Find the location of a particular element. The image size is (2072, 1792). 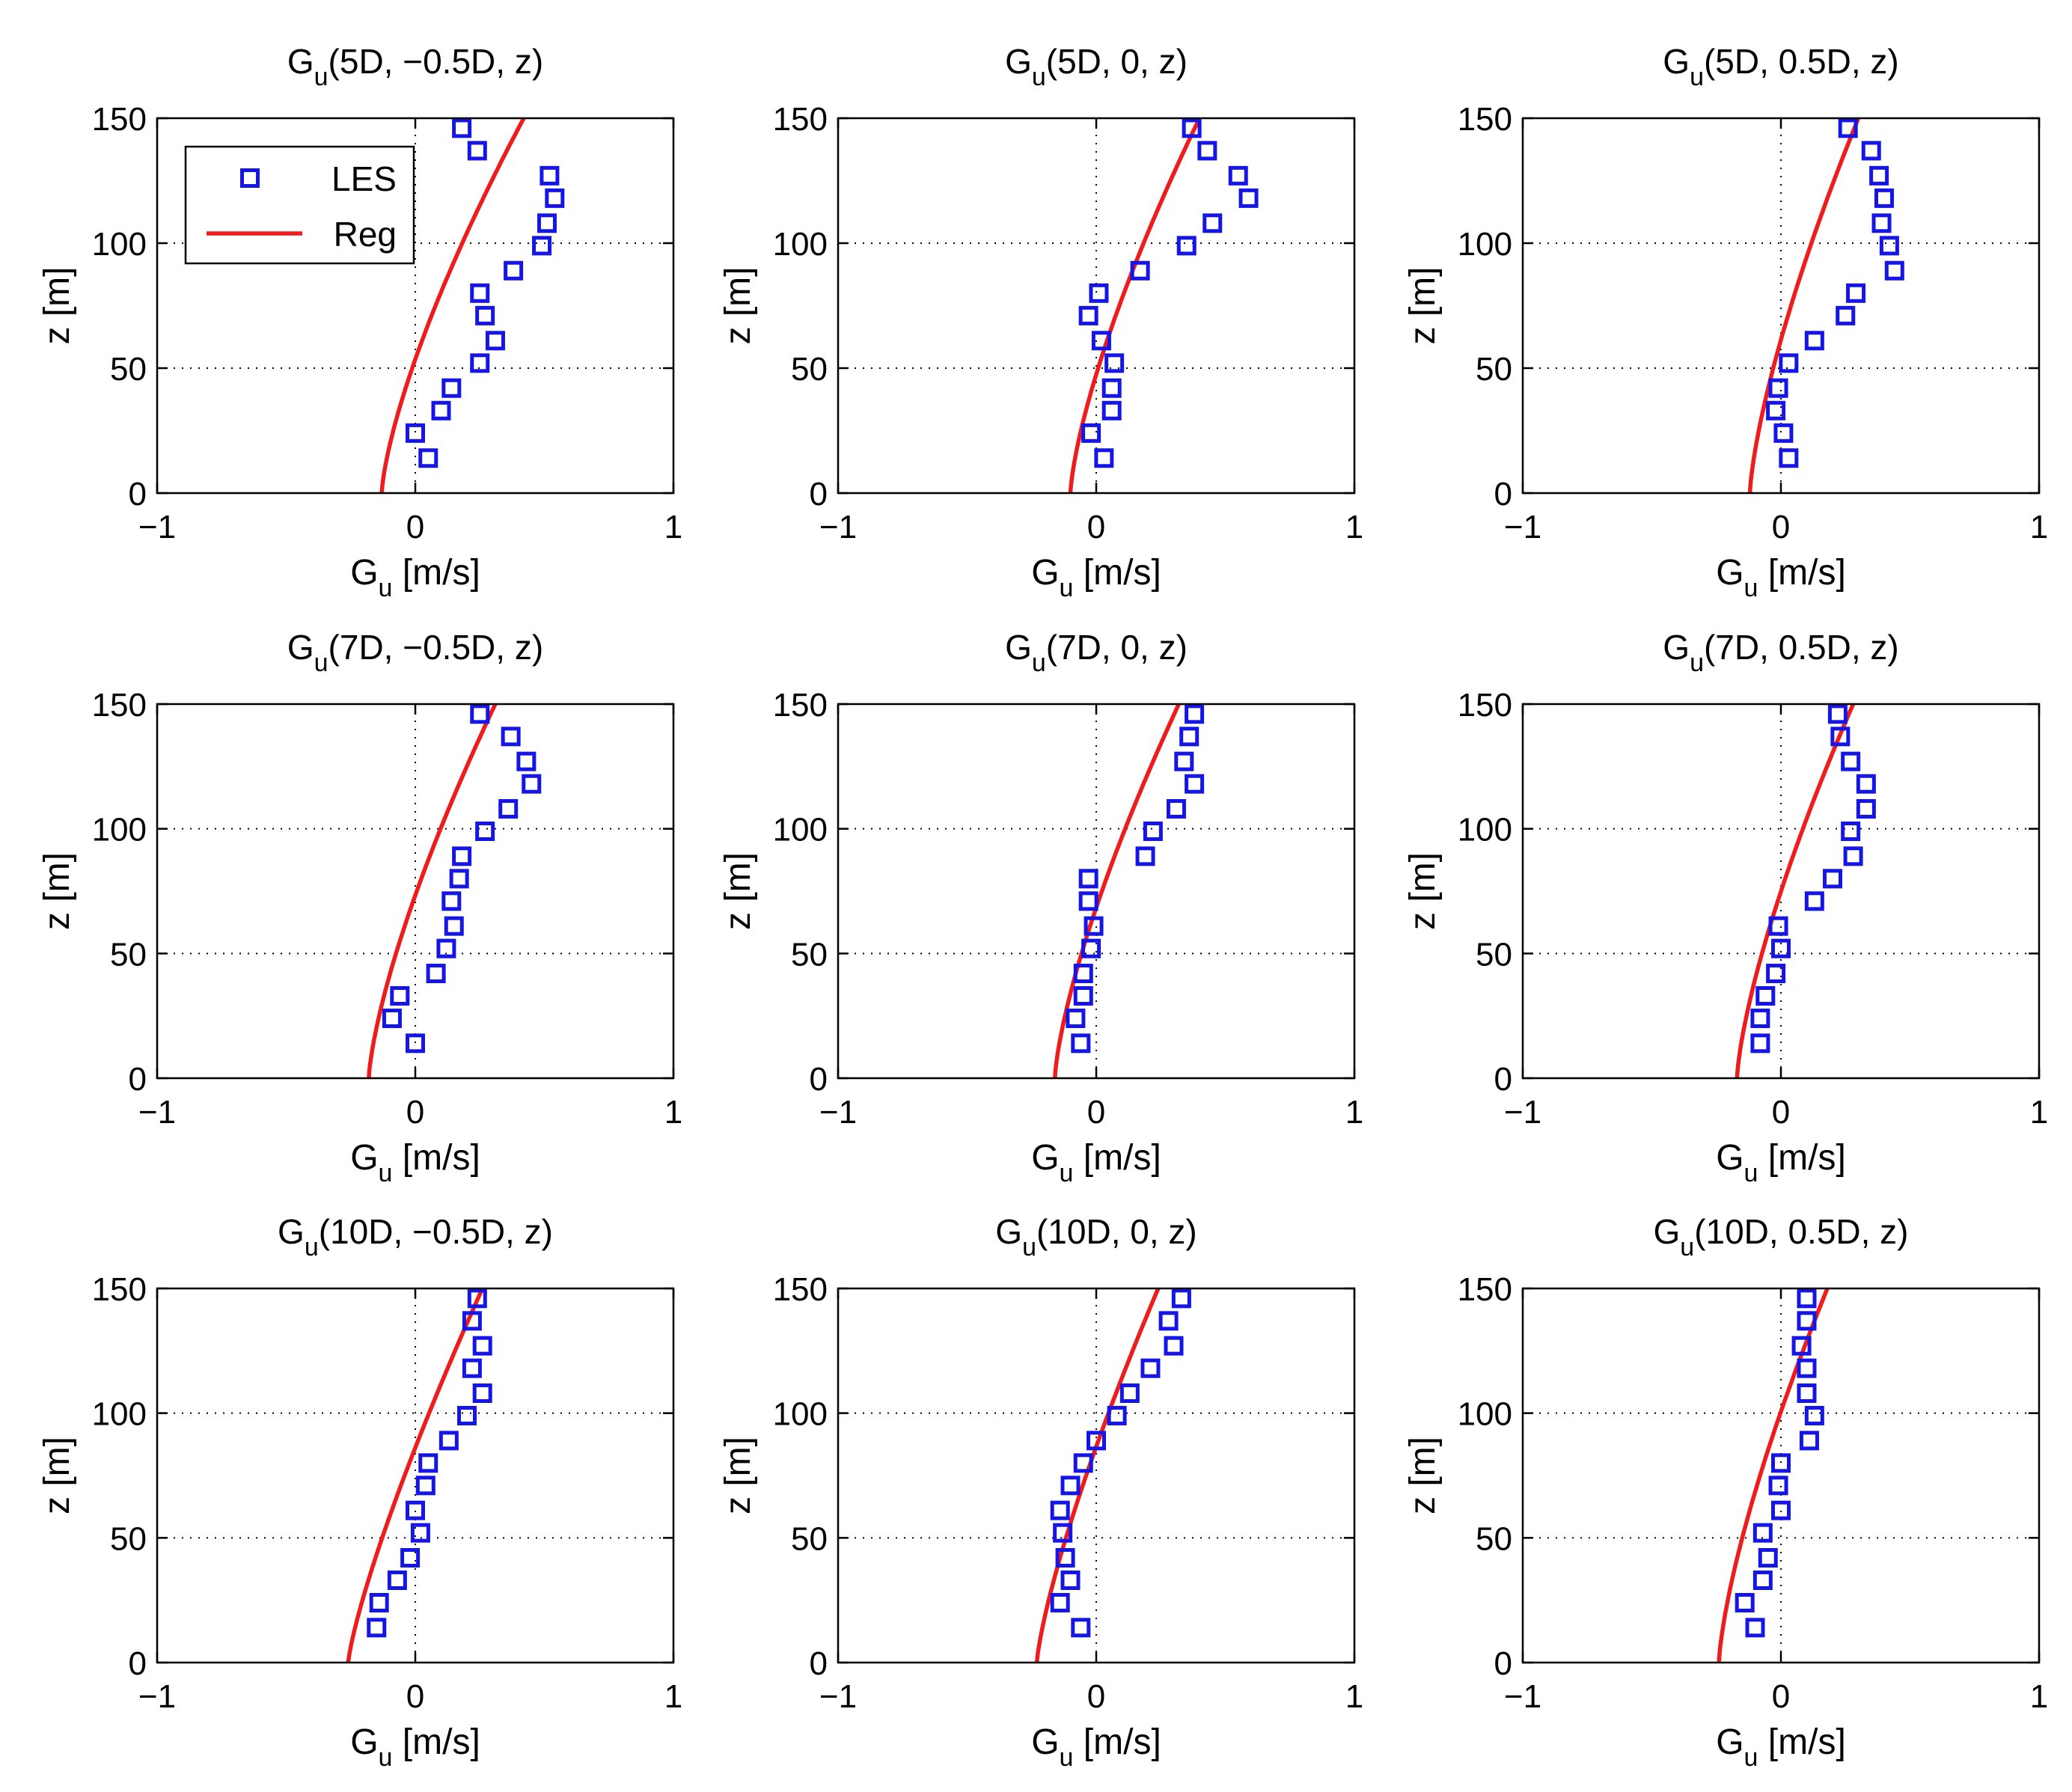

subplot-title-rest: (7D, 0, z) is located at coordinates (1117, 648).